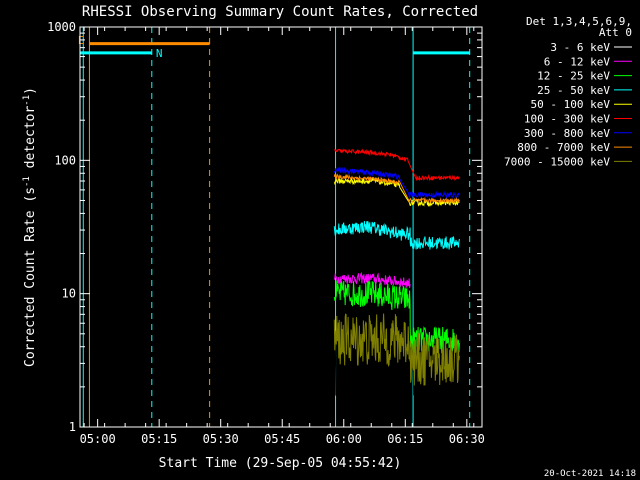 This screenshot has width=640, height=480. What do you see at coordinates (98, 439) in the screenshot?
I see `x-tick-label: 05:00` at bounding box center [98, 439].